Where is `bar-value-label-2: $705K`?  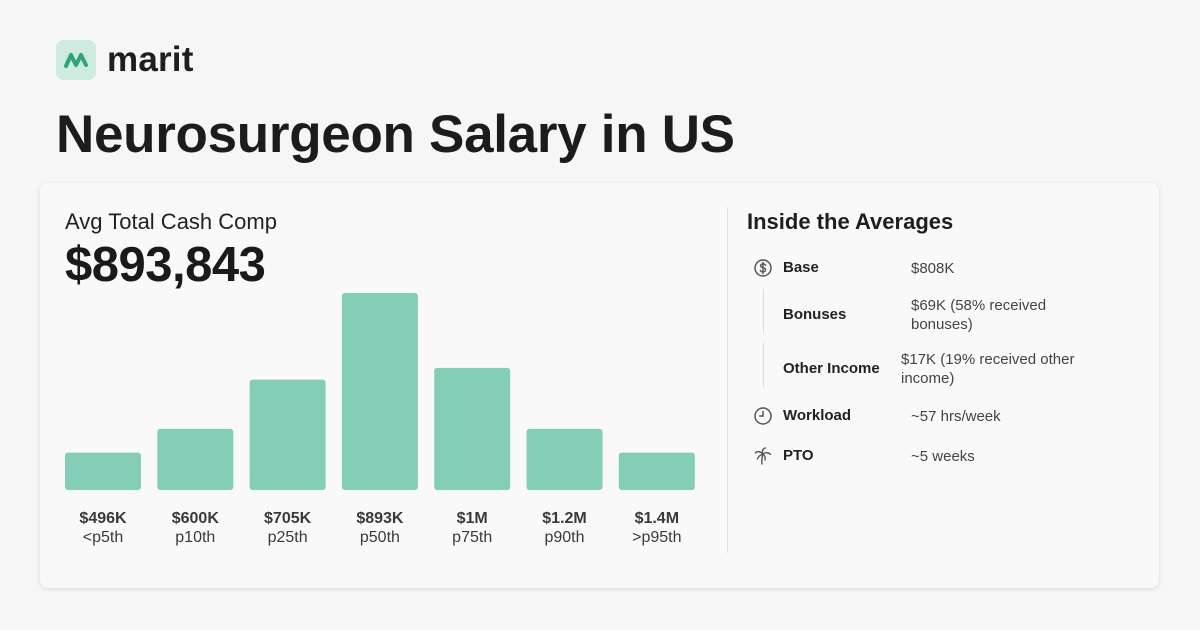 bar-value-label-2: $705K is located at coordinates (288, 518).